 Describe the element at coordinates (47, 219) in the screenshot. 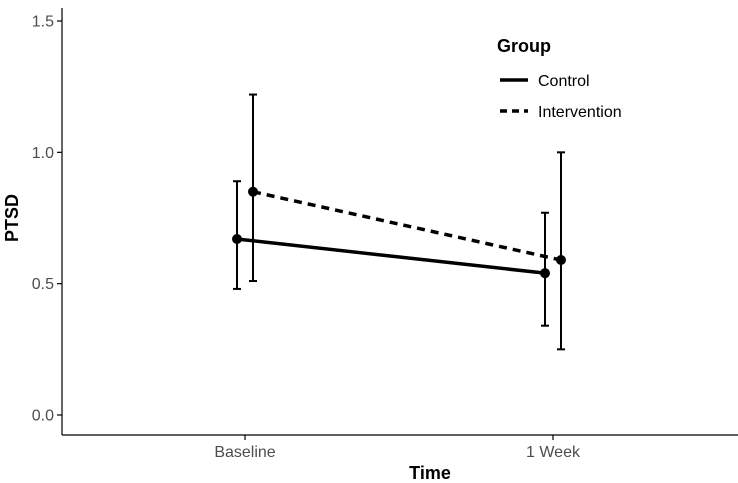

I see `y-ticks-group: 0.0 0.5 1.0 1.5` at that location.